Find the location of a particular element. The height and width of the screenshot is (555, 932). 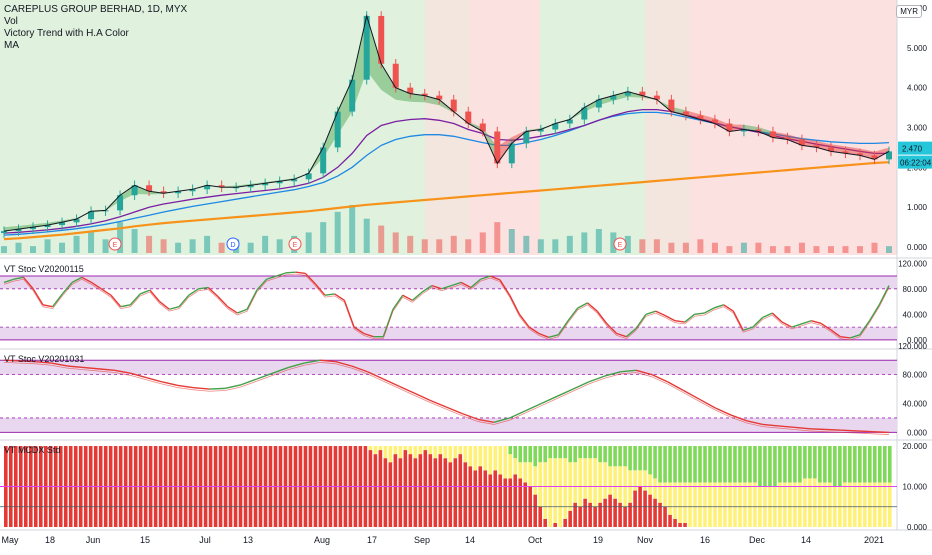

pane-title-stoc1: VT Stoc V20200115 is located at coordinates (44, 269).